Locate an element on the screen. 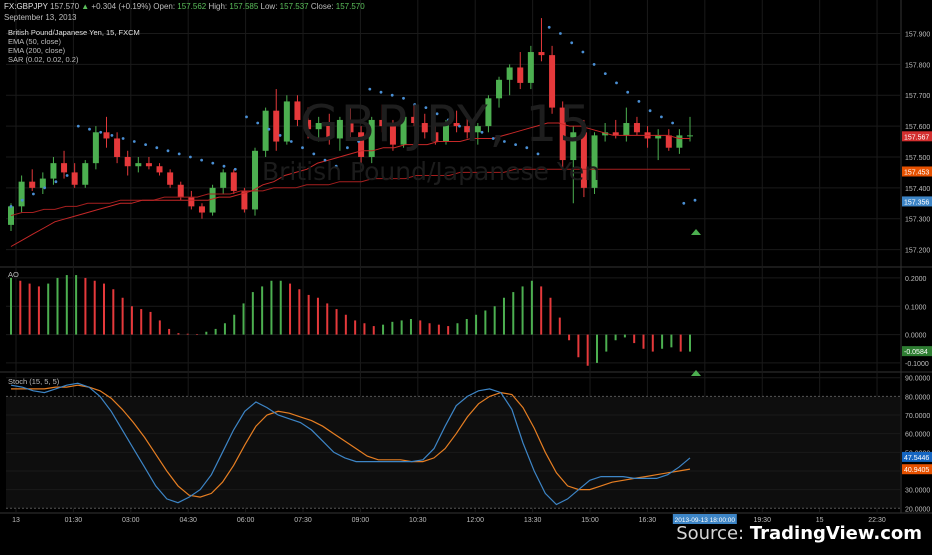  time-tick-label: 22:30 is located at coordinates (877, 520).